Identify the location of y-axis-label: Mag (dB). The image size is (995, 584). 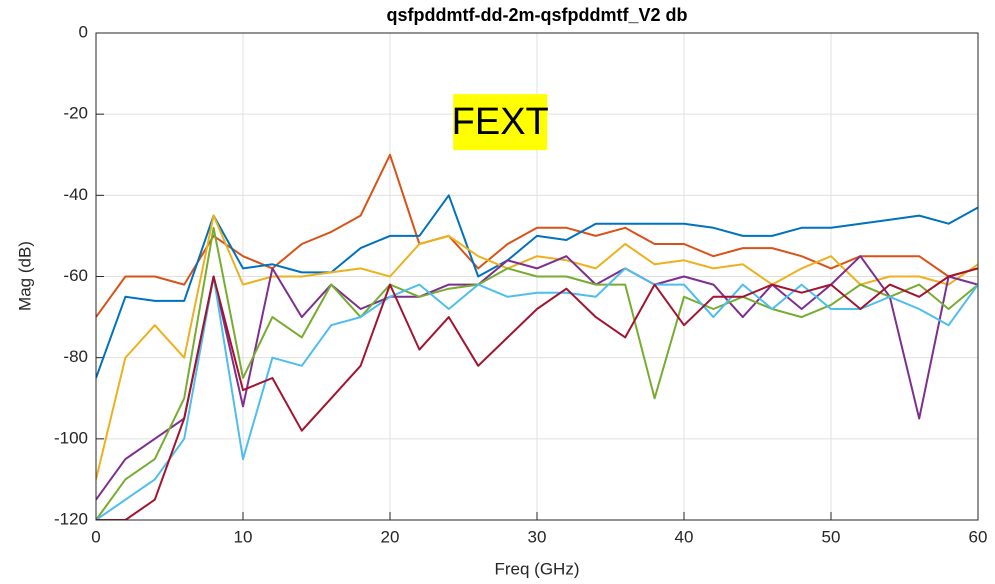
(24, 276).